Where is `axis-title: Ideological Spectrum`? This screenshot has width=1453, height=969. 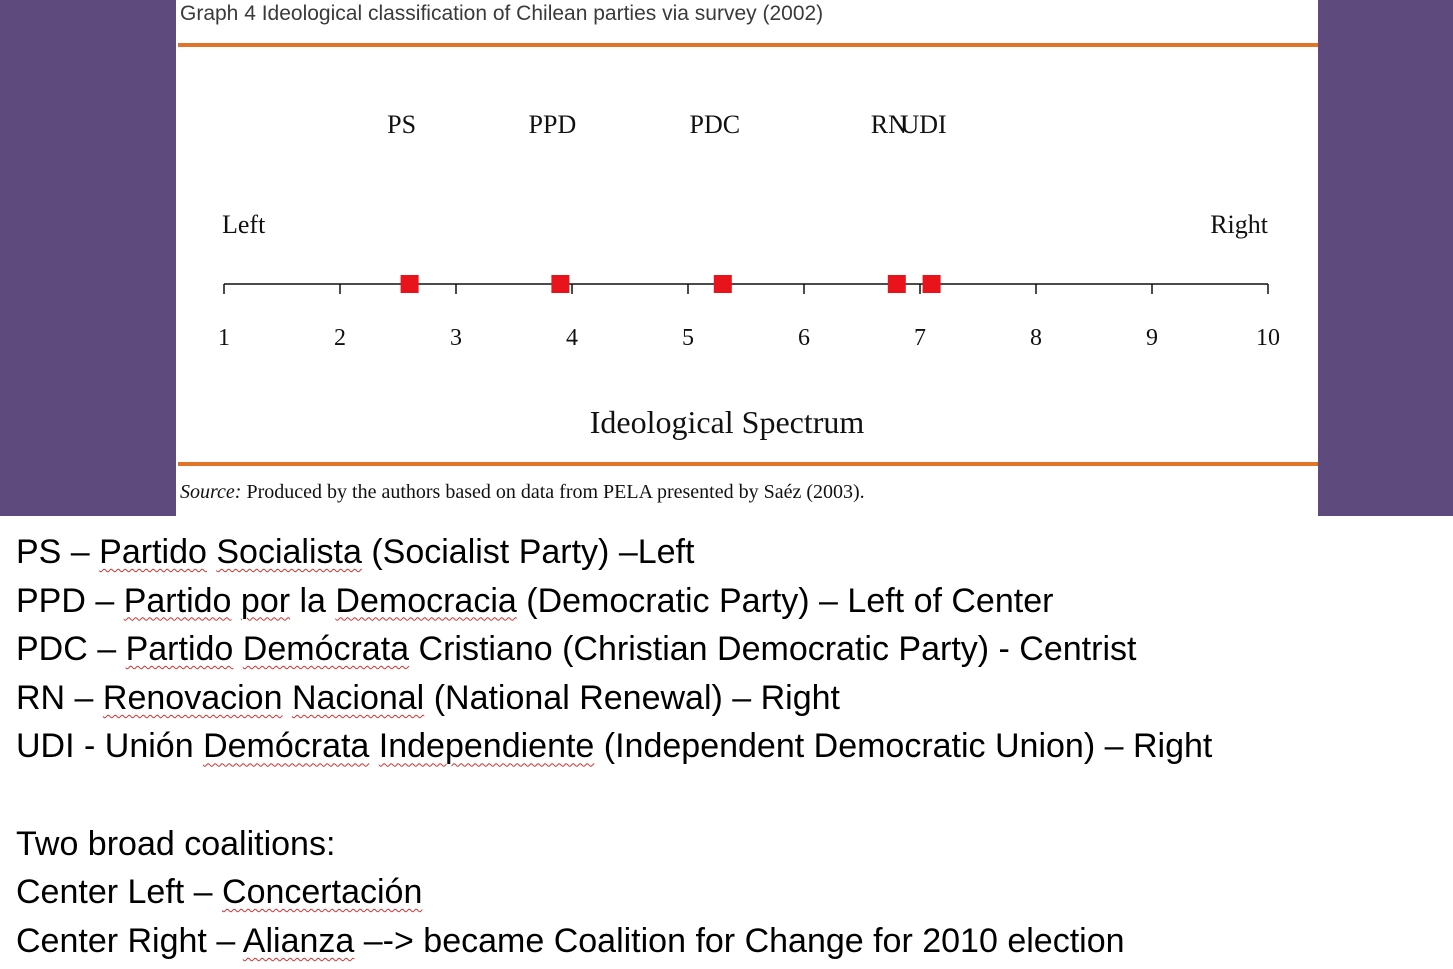 axis-title: Ideological Spectrum is located at coordinates (727, 422).